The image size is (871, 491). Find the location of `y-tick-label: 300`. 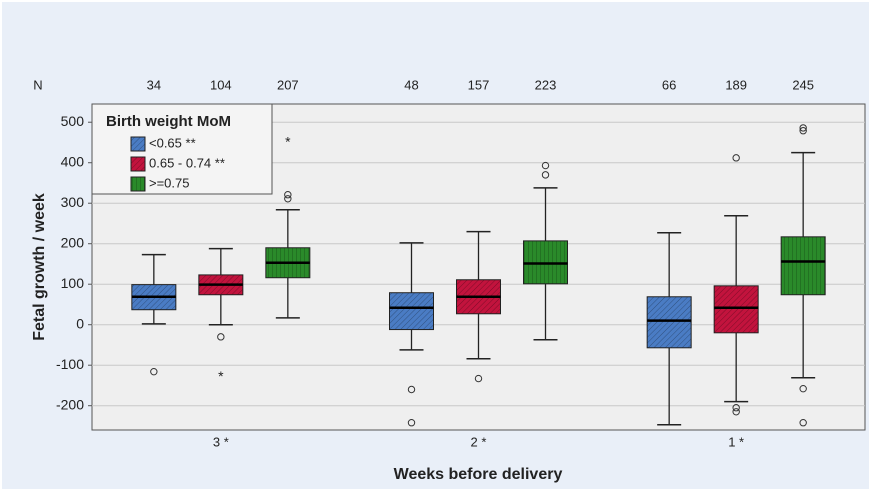

y-tick-label: 300 is located at coordinates (73, 202).